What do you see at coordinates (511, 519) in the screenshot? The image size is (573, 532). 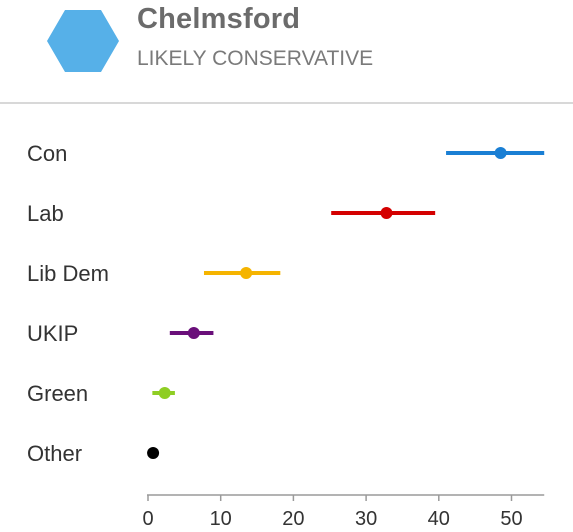 I see `x-tick-label-50: 50` at bounding box center [511, 519].